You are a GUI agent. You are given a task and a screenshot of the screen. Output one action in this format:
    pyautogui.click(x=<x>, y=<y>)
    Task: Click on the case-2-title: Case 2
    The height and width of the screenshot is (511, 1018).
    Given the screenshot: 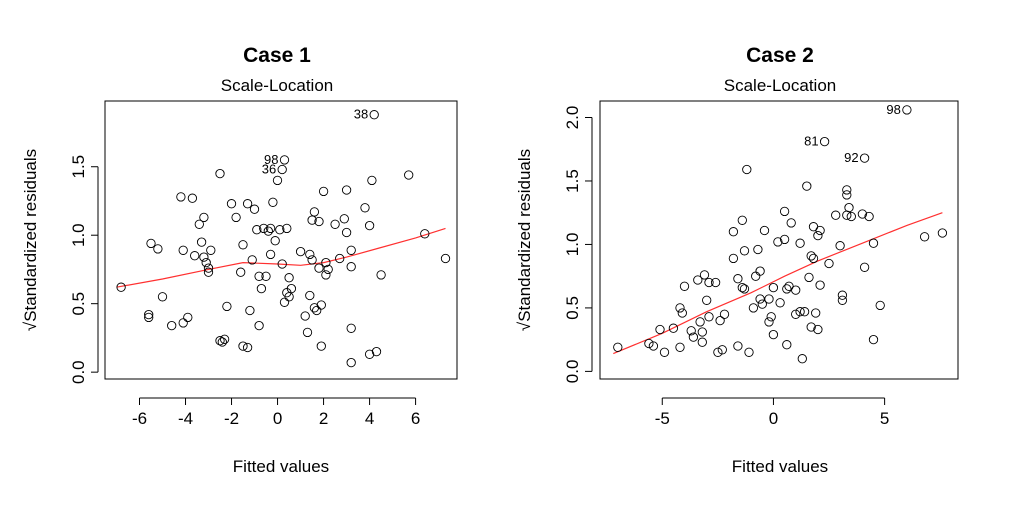 What is the action you would take?
    pyautogui.click(x=780, y=55)
    